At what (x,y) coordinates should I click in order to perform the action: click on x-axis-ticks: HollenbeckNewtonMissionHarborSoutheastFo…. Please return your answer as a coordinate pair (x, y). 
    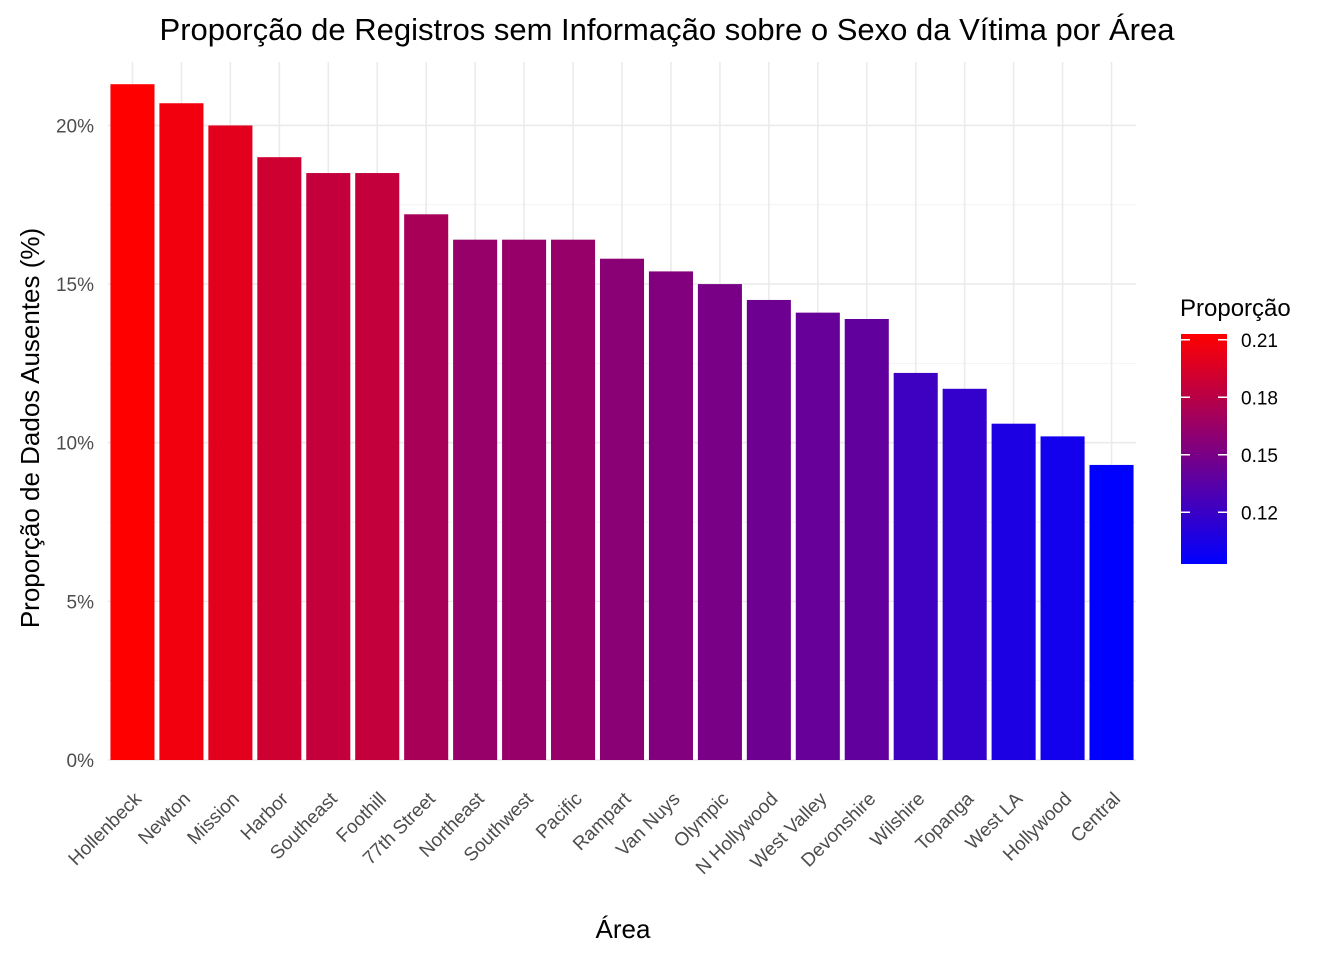
    Looking at the image, I should click on (595, 833).